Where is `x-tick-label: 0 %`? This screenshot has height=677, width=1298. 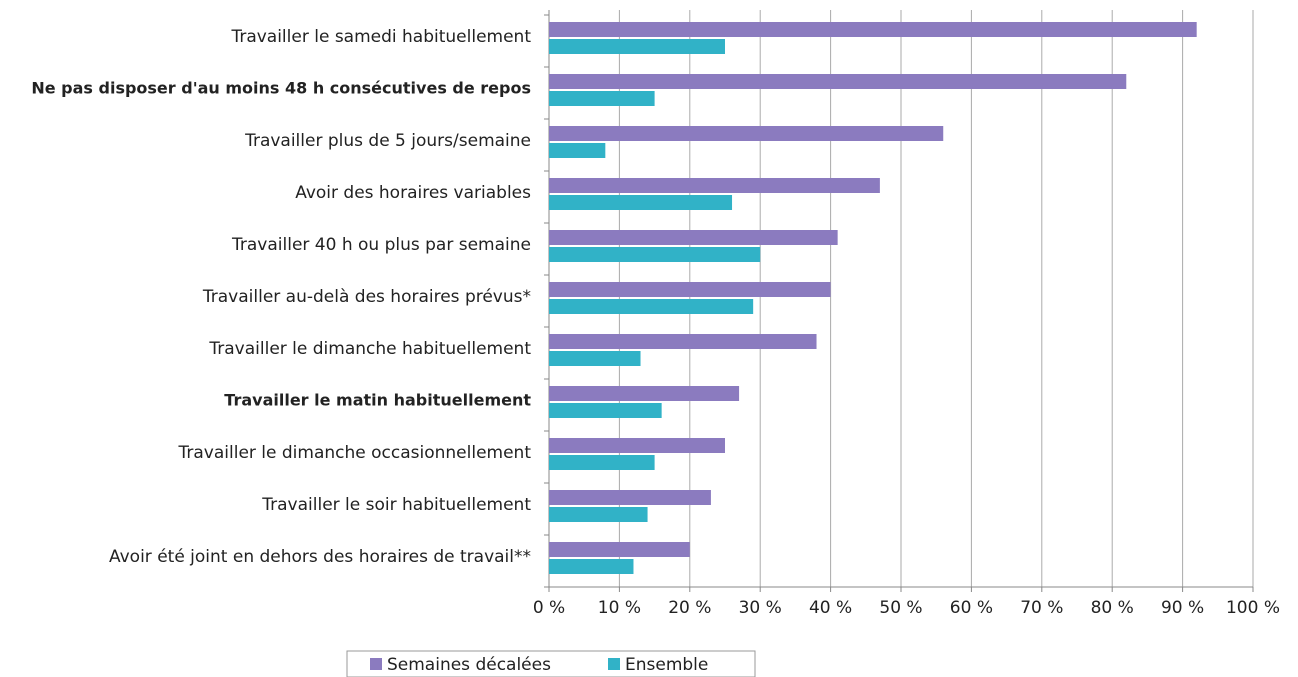 x-tick-label: 0 % is located at coordinates (549, 608).